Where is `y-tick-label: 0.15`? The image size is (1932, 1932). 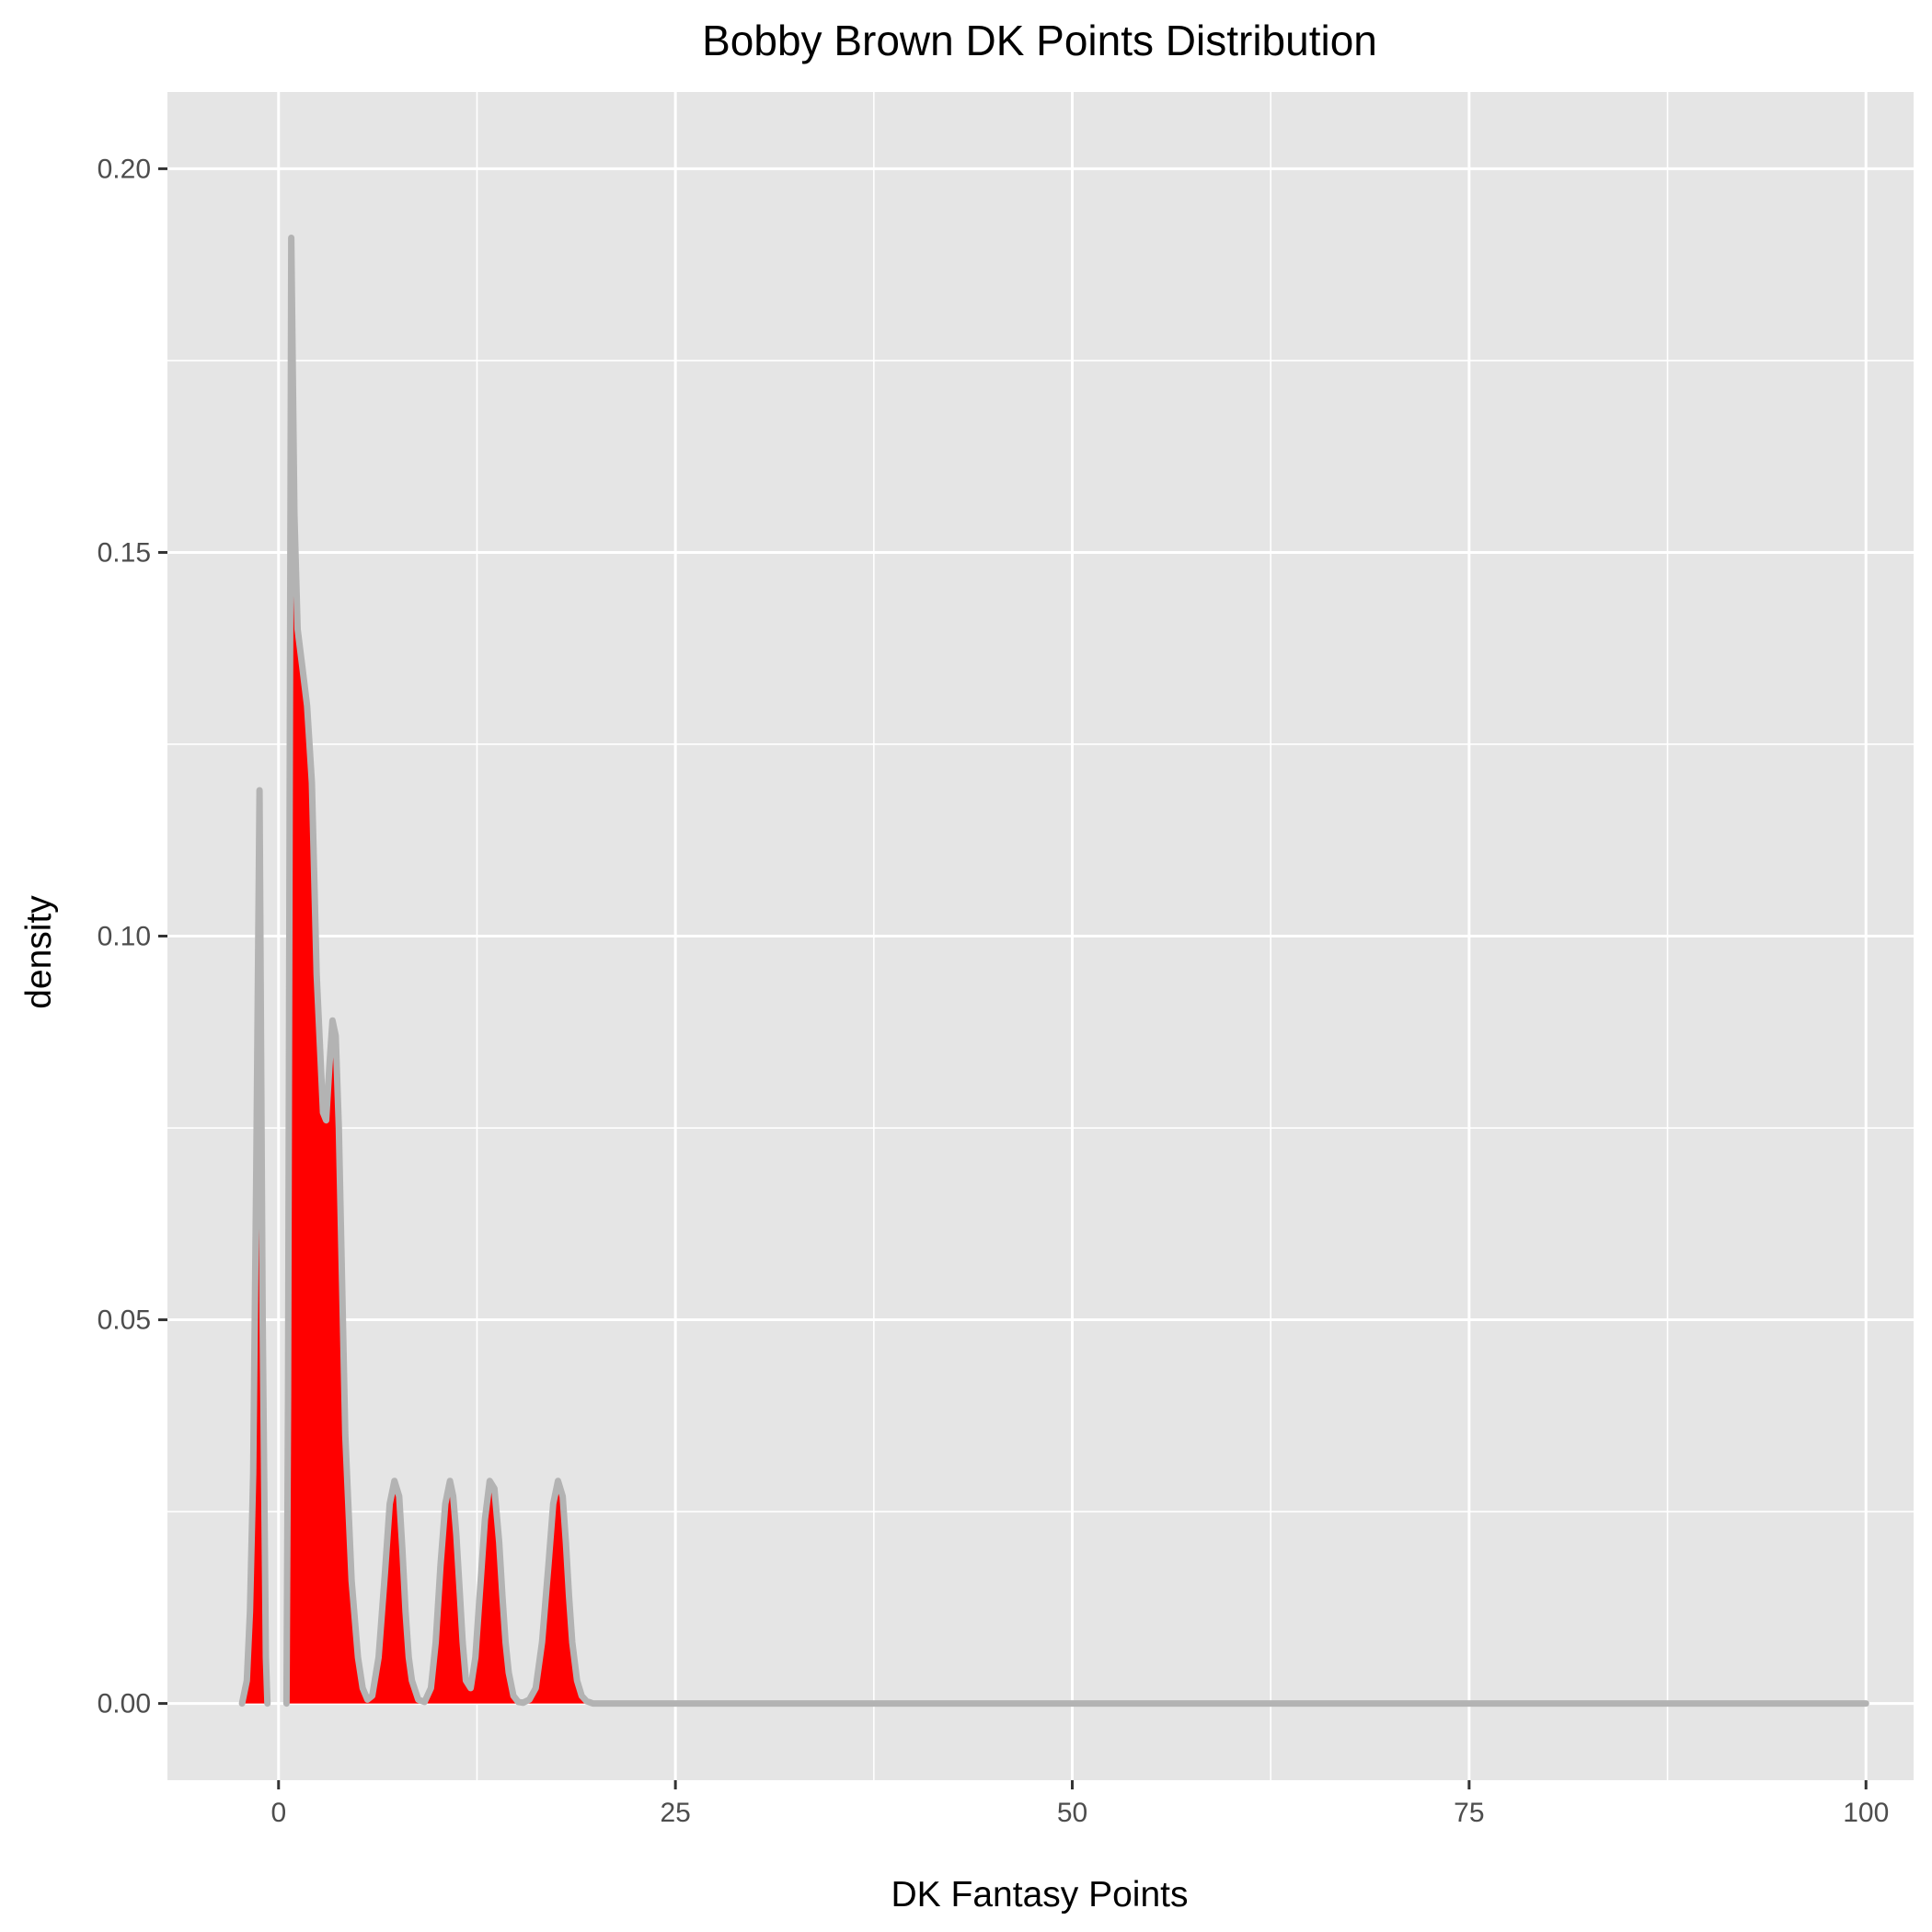 y-tick-label: 0.15 is located at coordinates (124, 552).